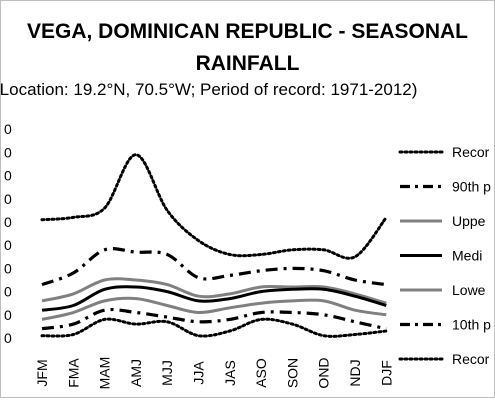  Describe the element at coordinates (292, 373) in the screenshot. I see `x-tick-label: SON` at that location.